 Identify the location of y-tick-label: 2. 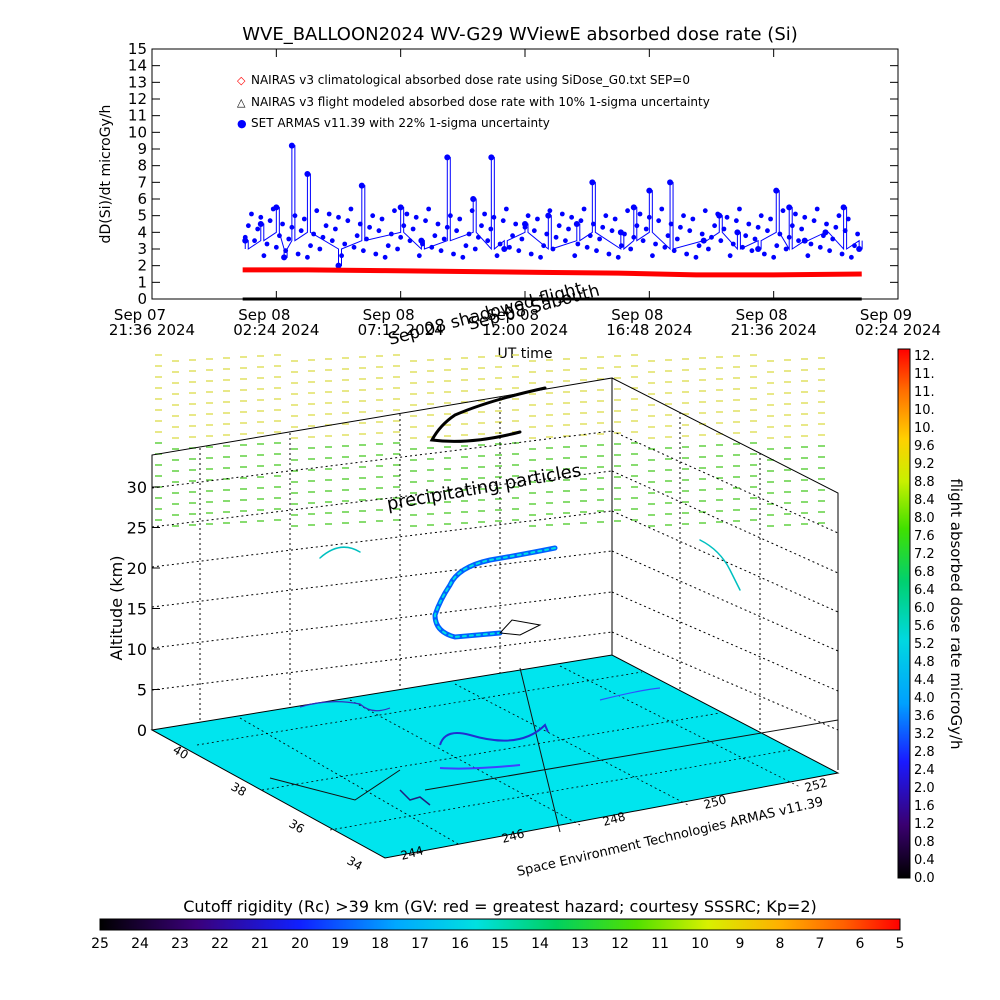
(142, 266).